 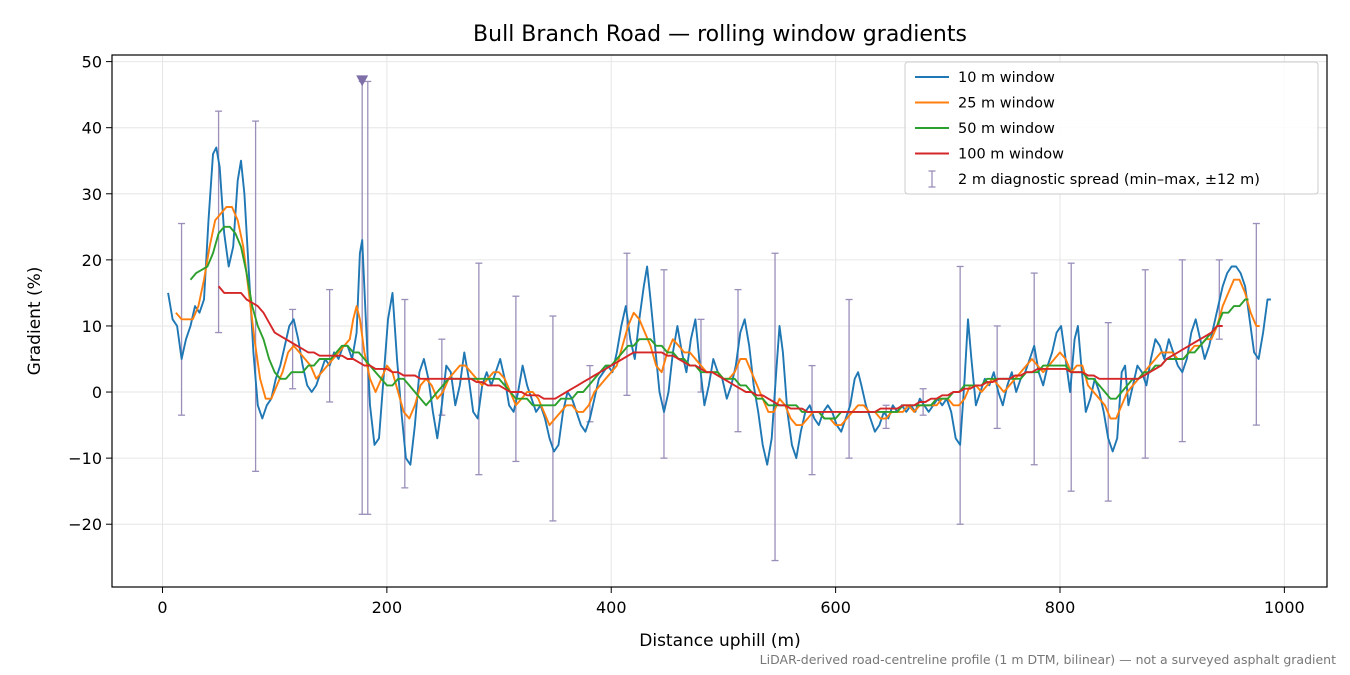 What do you see at coordinates (1006, 78) in the screenshot?
I see `legend-label: 10 m window` at bounding box center [1006, 78].